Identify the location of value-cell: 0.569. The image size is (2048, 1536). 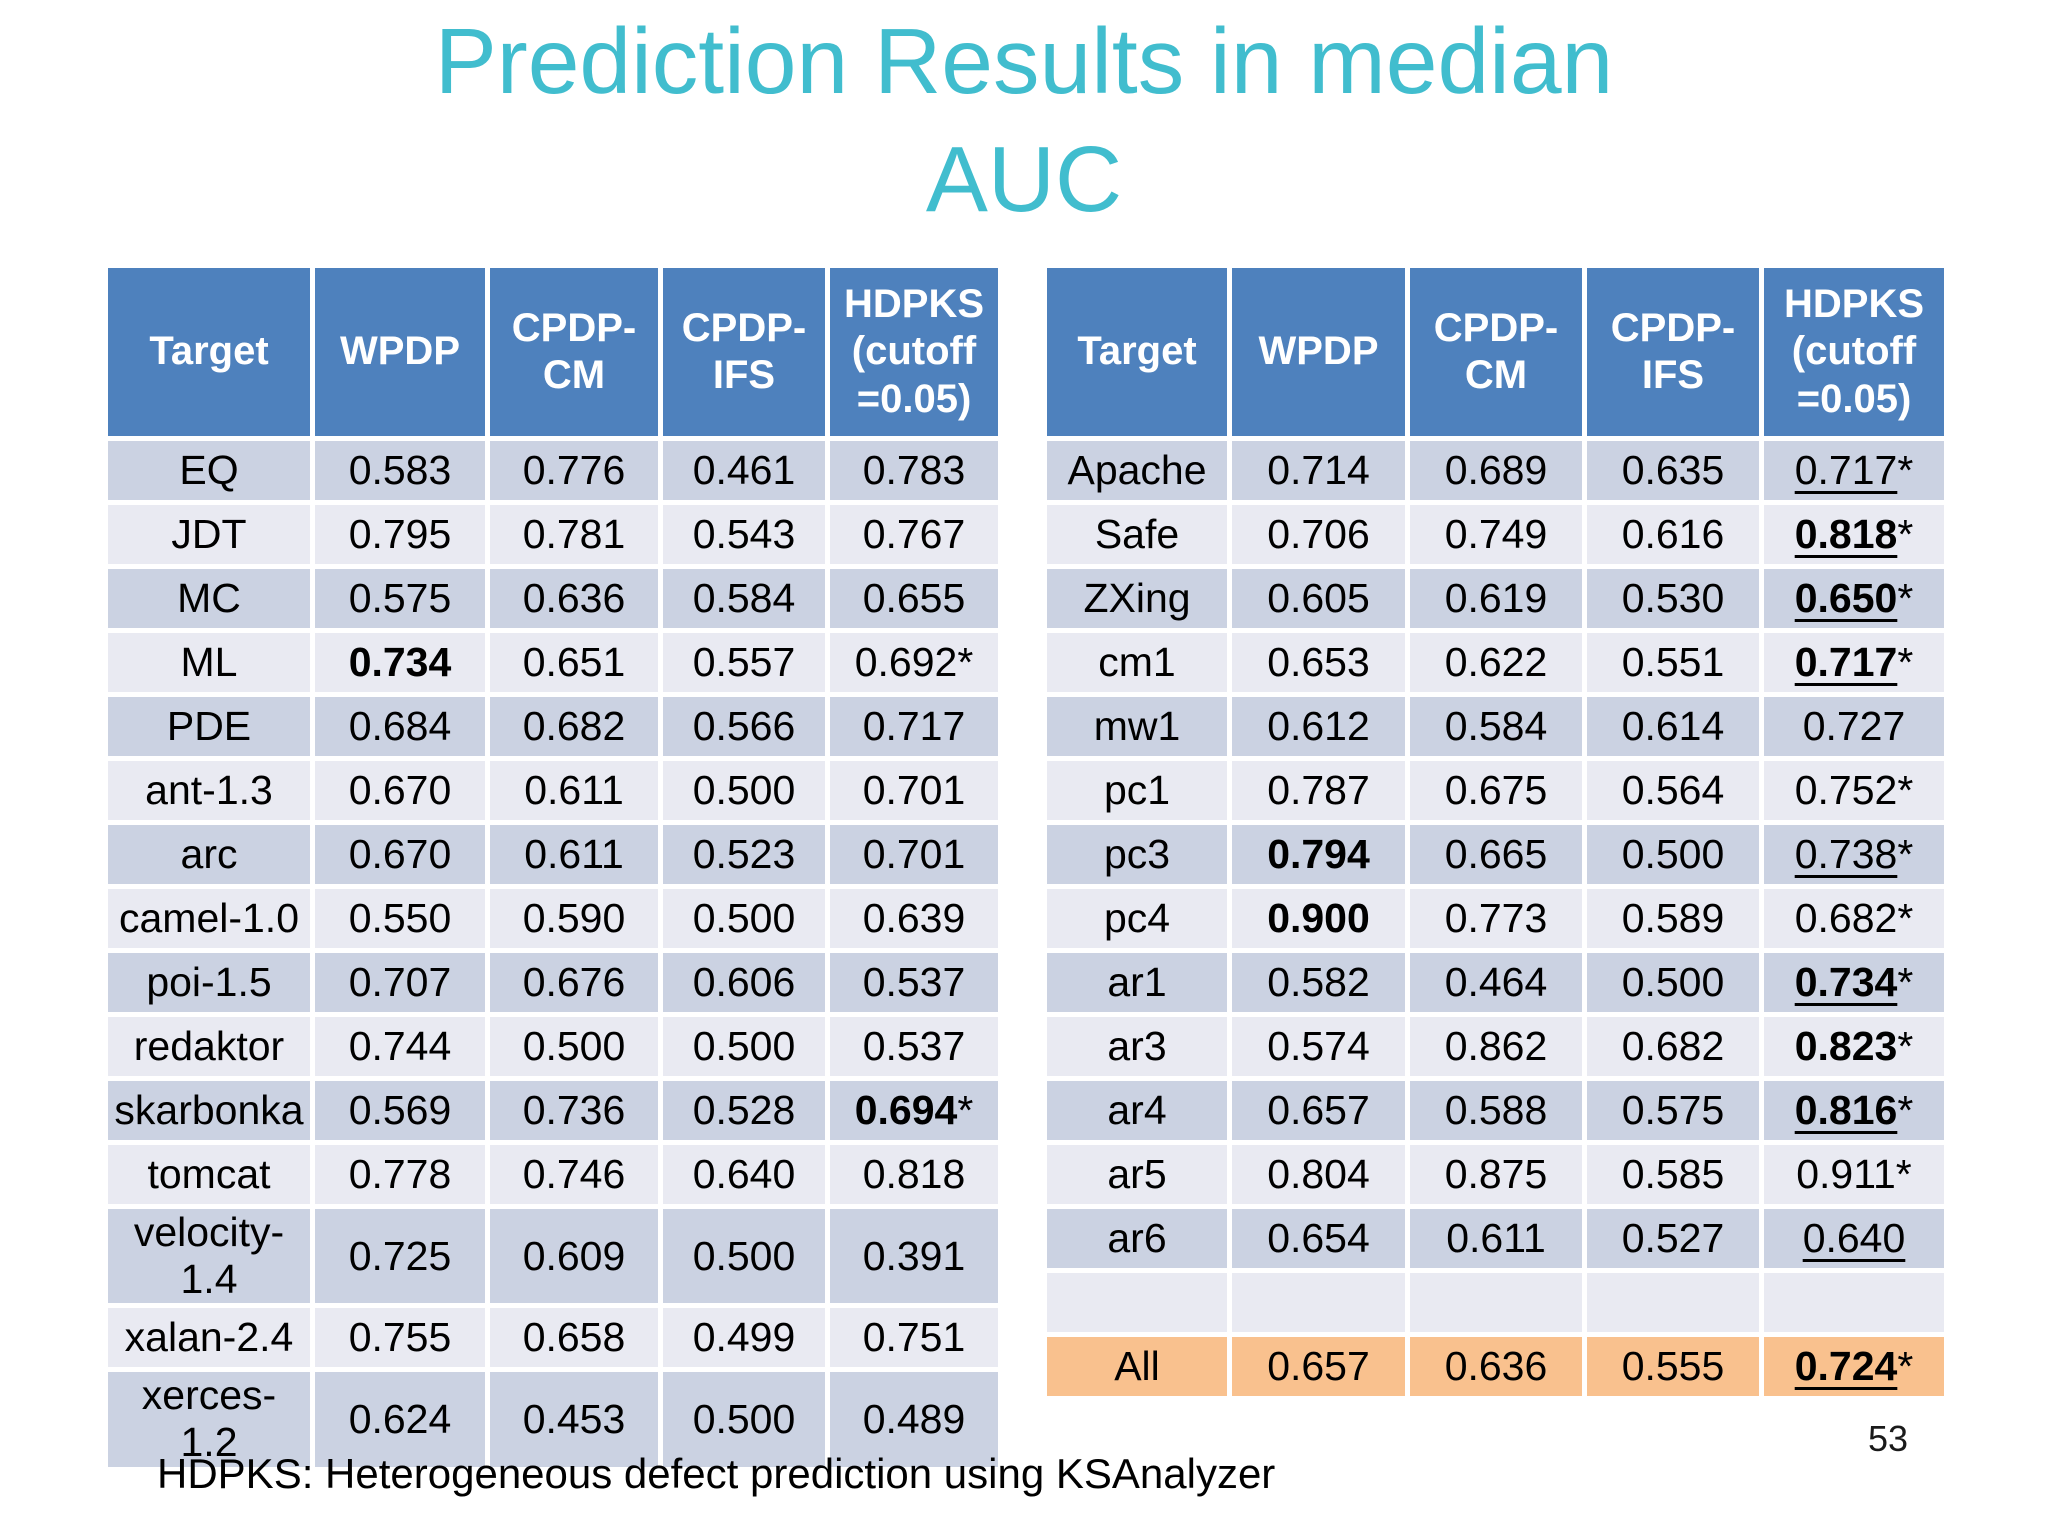
(400, 1110).